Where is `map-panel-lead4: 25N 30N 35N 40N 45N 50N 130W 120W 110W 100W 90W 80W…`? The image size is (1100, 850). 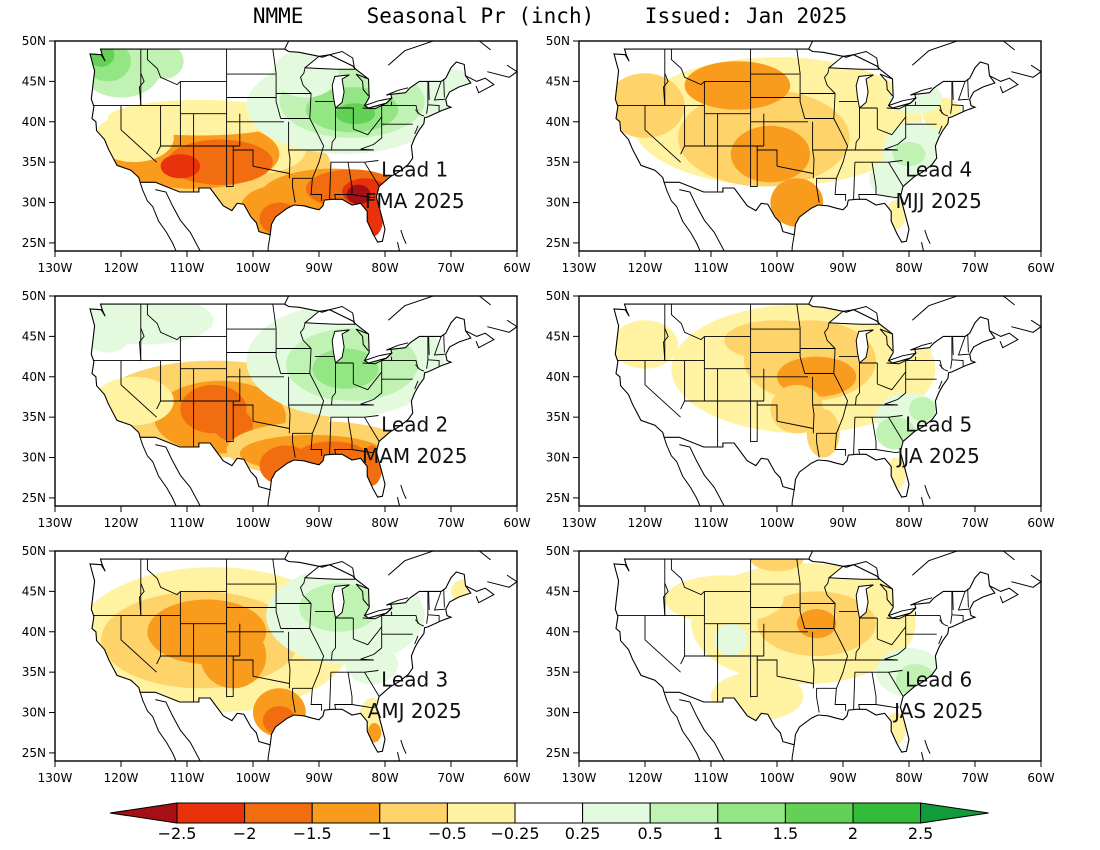 map-panel-lead4: 25N 30N 35N 40N 45N 50N 130W 120W 110W 100W 90W 80W… is located at coordinates (789, 158).